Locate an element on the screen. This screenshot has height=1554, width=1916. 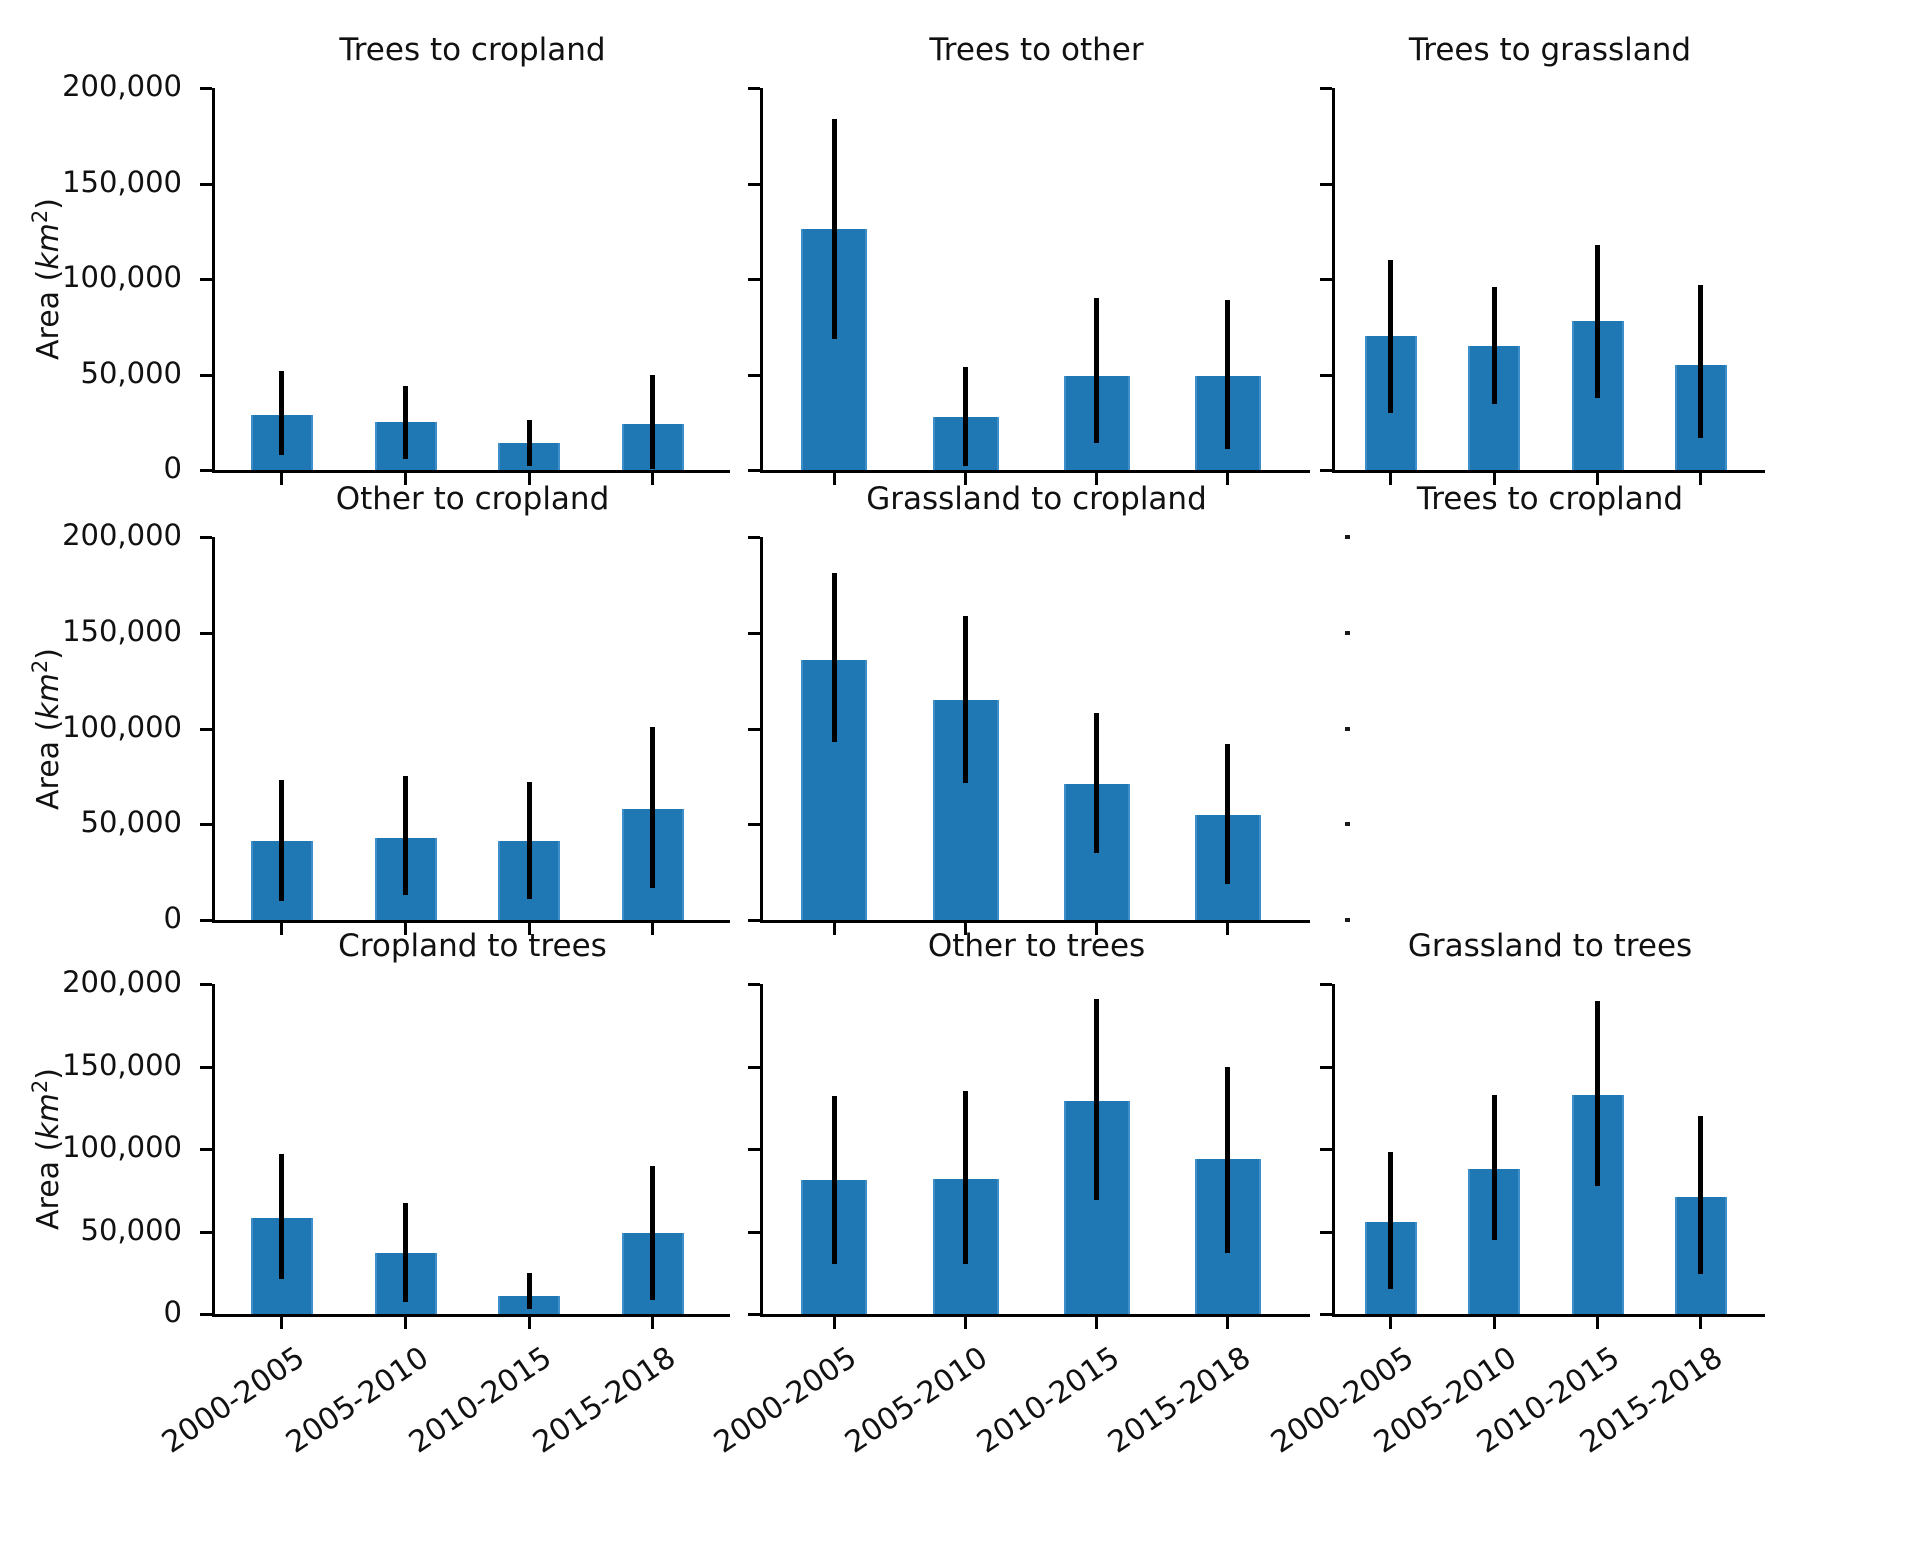
error-bar-grassland-to-cropland-r1-2005-2010 is located at coordinates (965, 699).